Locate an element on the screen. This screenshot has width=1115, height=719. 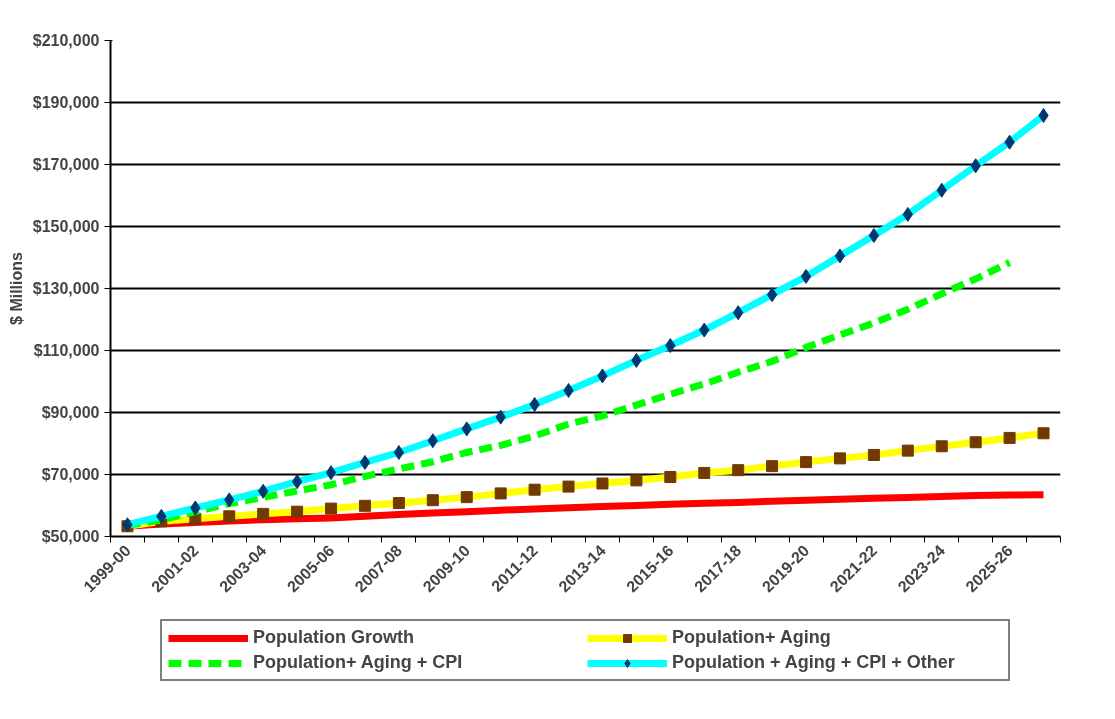
y-tick-label: $90,000 is located at coordinates (70, 412).